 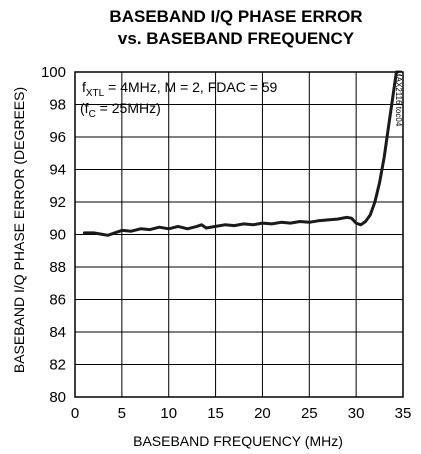 What do you see at coordinates (57, 267) in the screenshot?
I see `y-tick-label: 88` at bounding box center [57, 267].